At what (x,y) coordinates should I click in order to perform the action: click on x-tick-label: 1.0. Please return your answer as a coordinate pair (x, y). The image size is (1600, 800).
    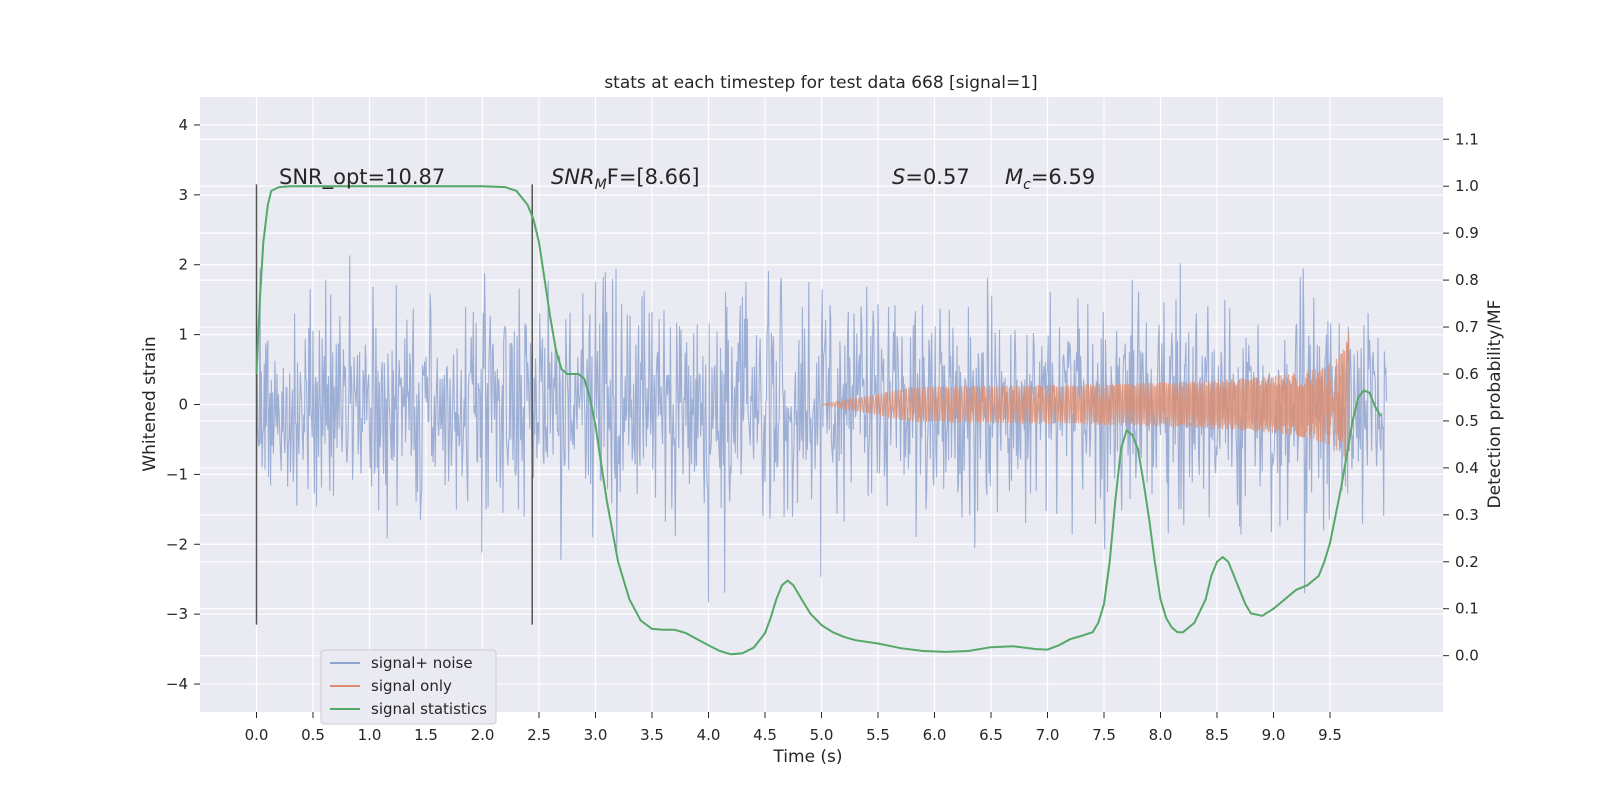
    Looking at the image, I should click on (370, 735).